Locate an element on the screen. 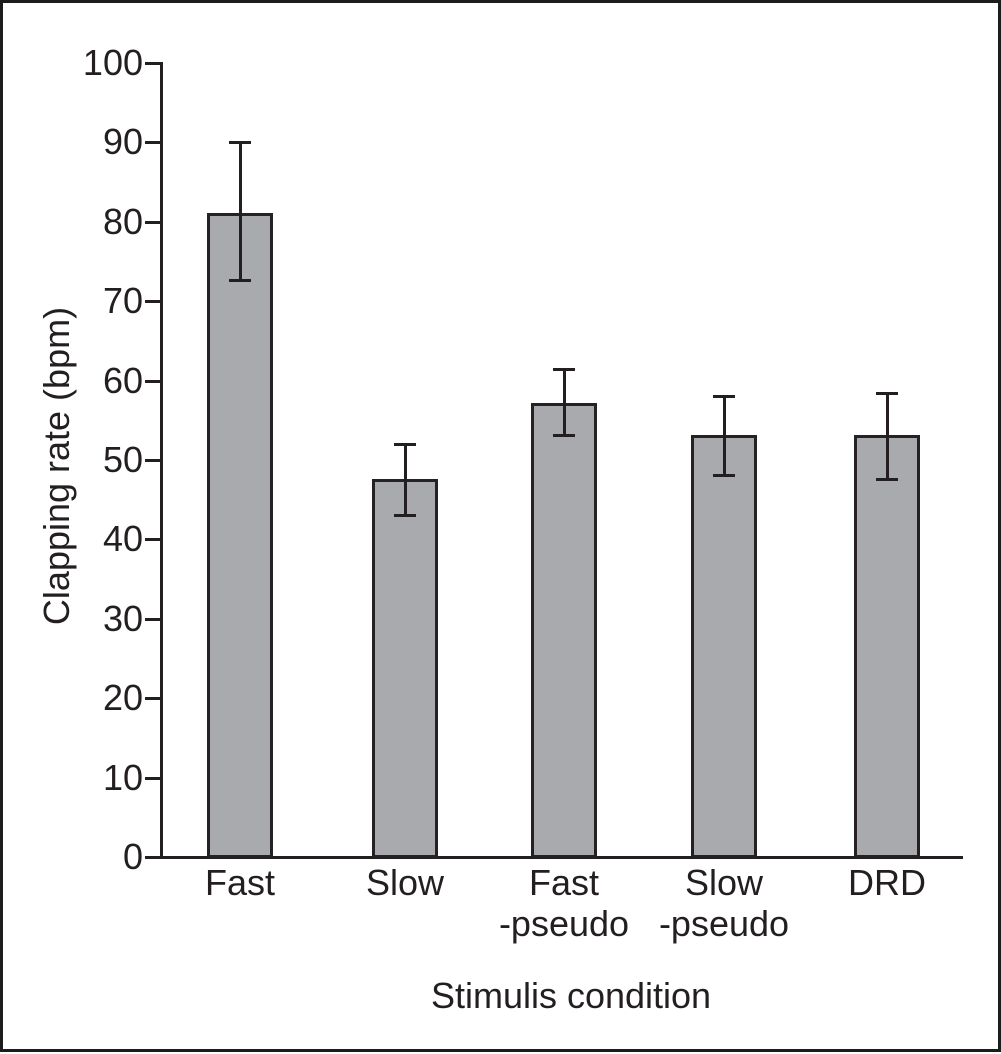  y-axis-spine is located at coordinates (161, 460).